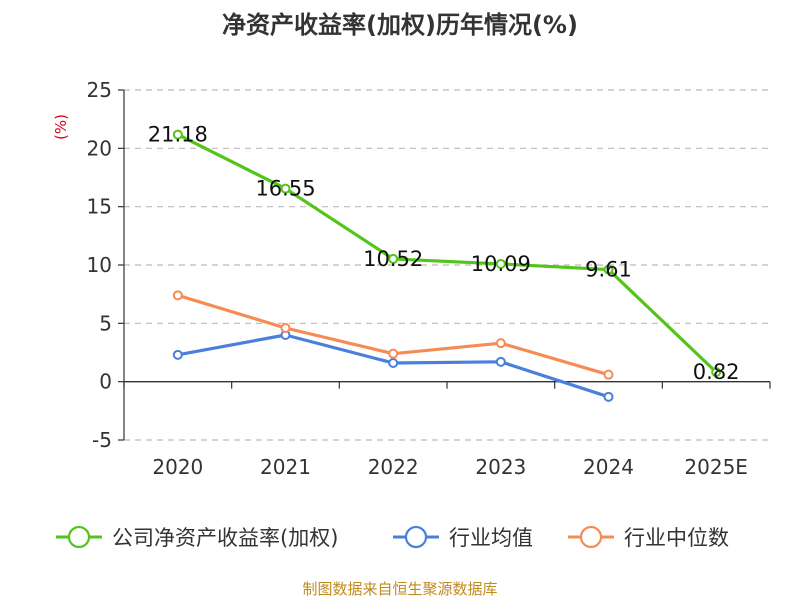 This screenshot has width=800, height=600. I want to click on y-axis-label: (%), so click(61, 127).